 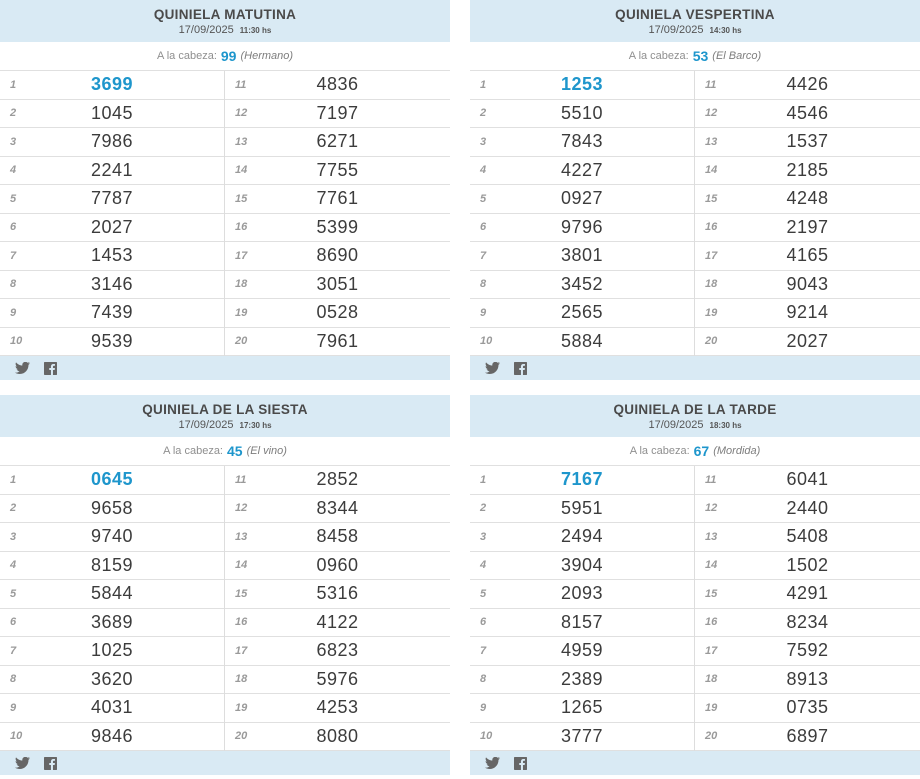 What do you see at coordinates (725, 425) in the screenshot?
I see `draw-time: 18:30 hs` at bounding box center [725, 425].